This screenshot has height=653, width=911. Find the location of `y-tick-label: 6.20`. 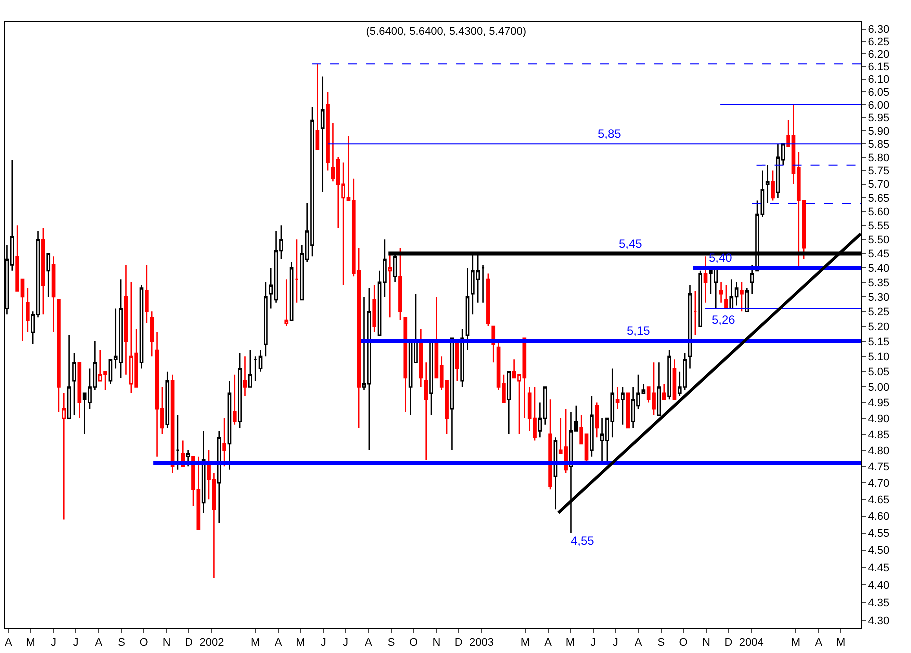

y-tick-label: 6.20 is located at coordinates (879, 54).